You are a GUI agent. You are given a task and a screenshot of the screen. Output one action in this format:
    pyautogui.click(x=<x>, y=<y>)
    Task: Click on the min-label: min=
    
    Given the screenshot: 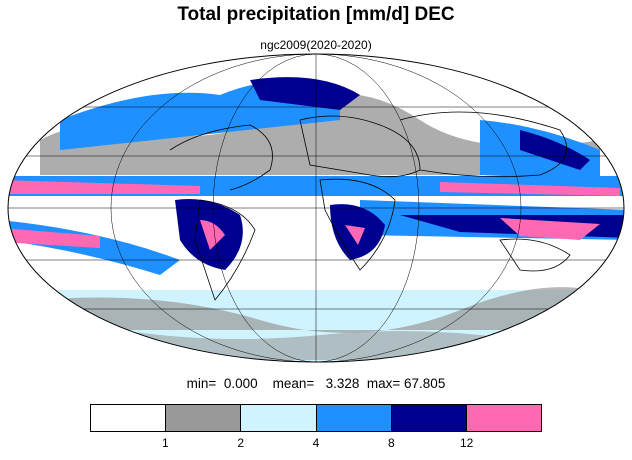 What is the action you would take?
    pyautogui.click(x=201, y=383)
    